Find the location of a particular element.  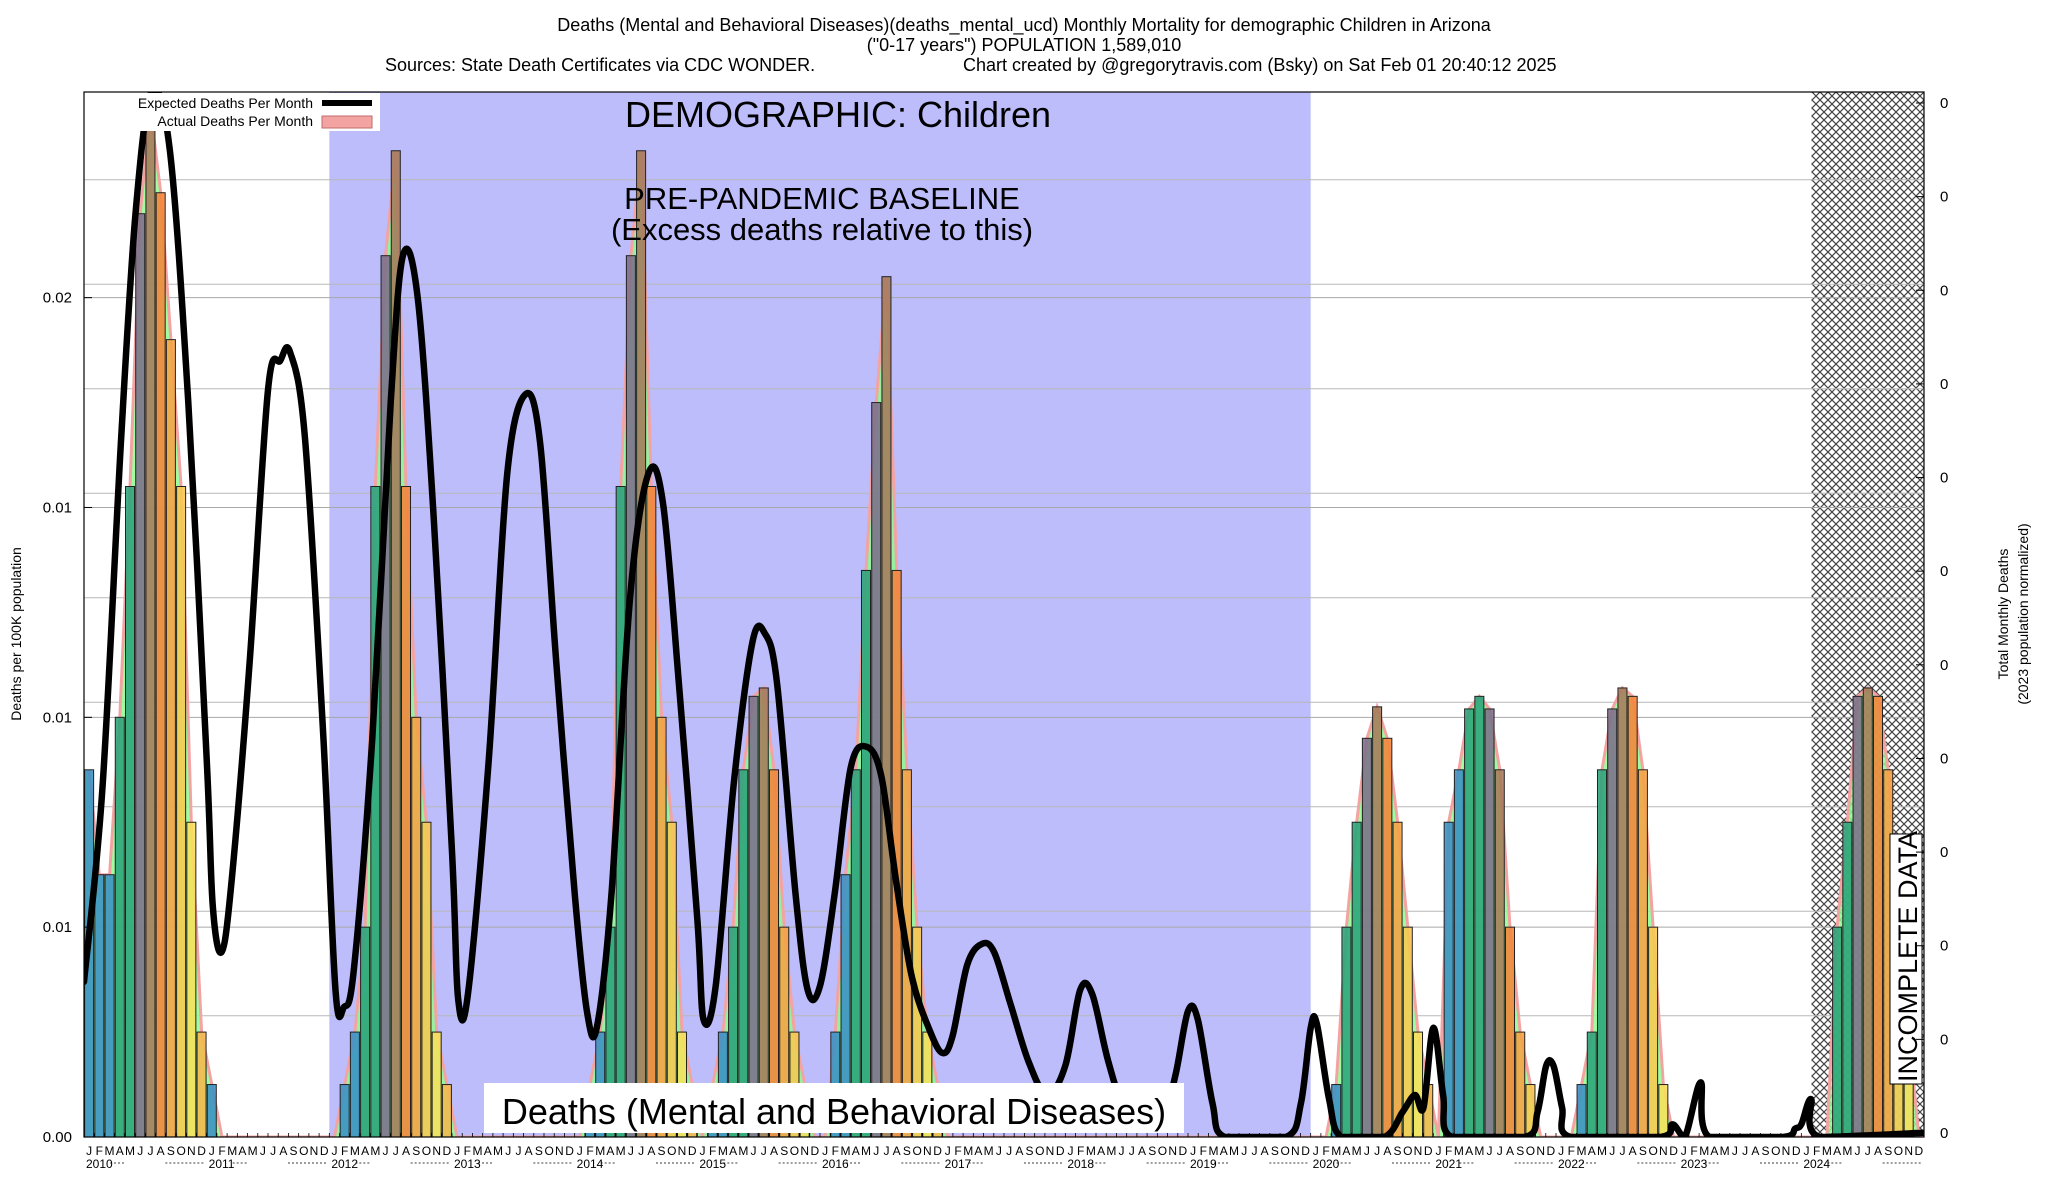

x-year-label: 2020 is located at coordinates (1326, 1164).